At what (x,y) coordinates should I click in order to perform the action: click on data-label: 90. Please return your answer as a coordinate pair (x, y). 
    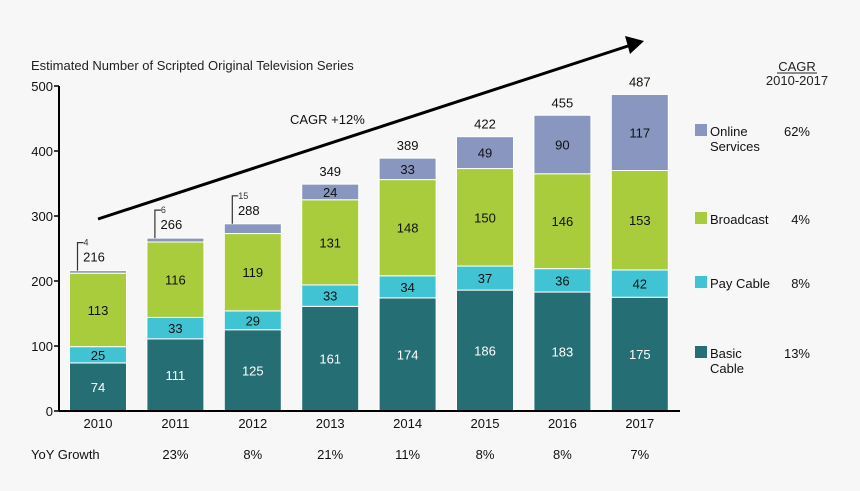
    Looking at the image, I should click on (562, 145).